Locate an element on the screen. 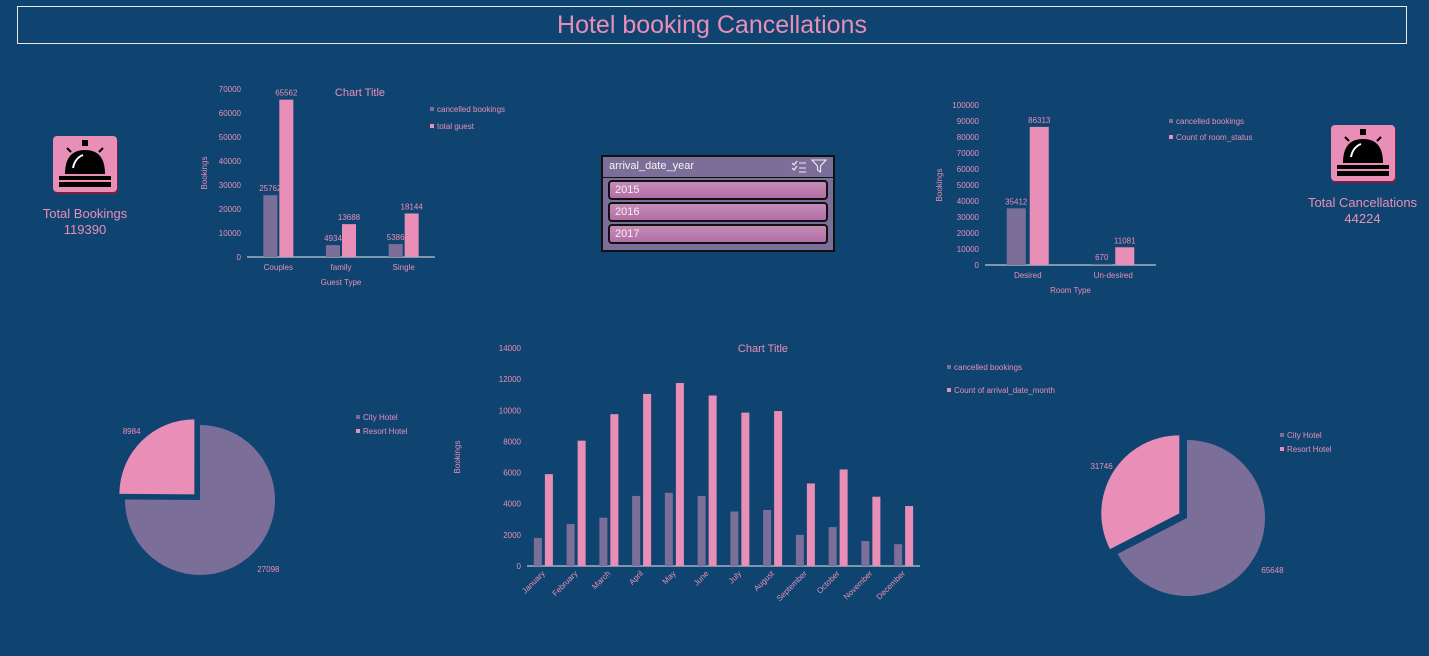 The height and width of the screenshot is (656, 1429). dashboard-title: Hotel booking Cancellations is located at coordinates (712, 25).